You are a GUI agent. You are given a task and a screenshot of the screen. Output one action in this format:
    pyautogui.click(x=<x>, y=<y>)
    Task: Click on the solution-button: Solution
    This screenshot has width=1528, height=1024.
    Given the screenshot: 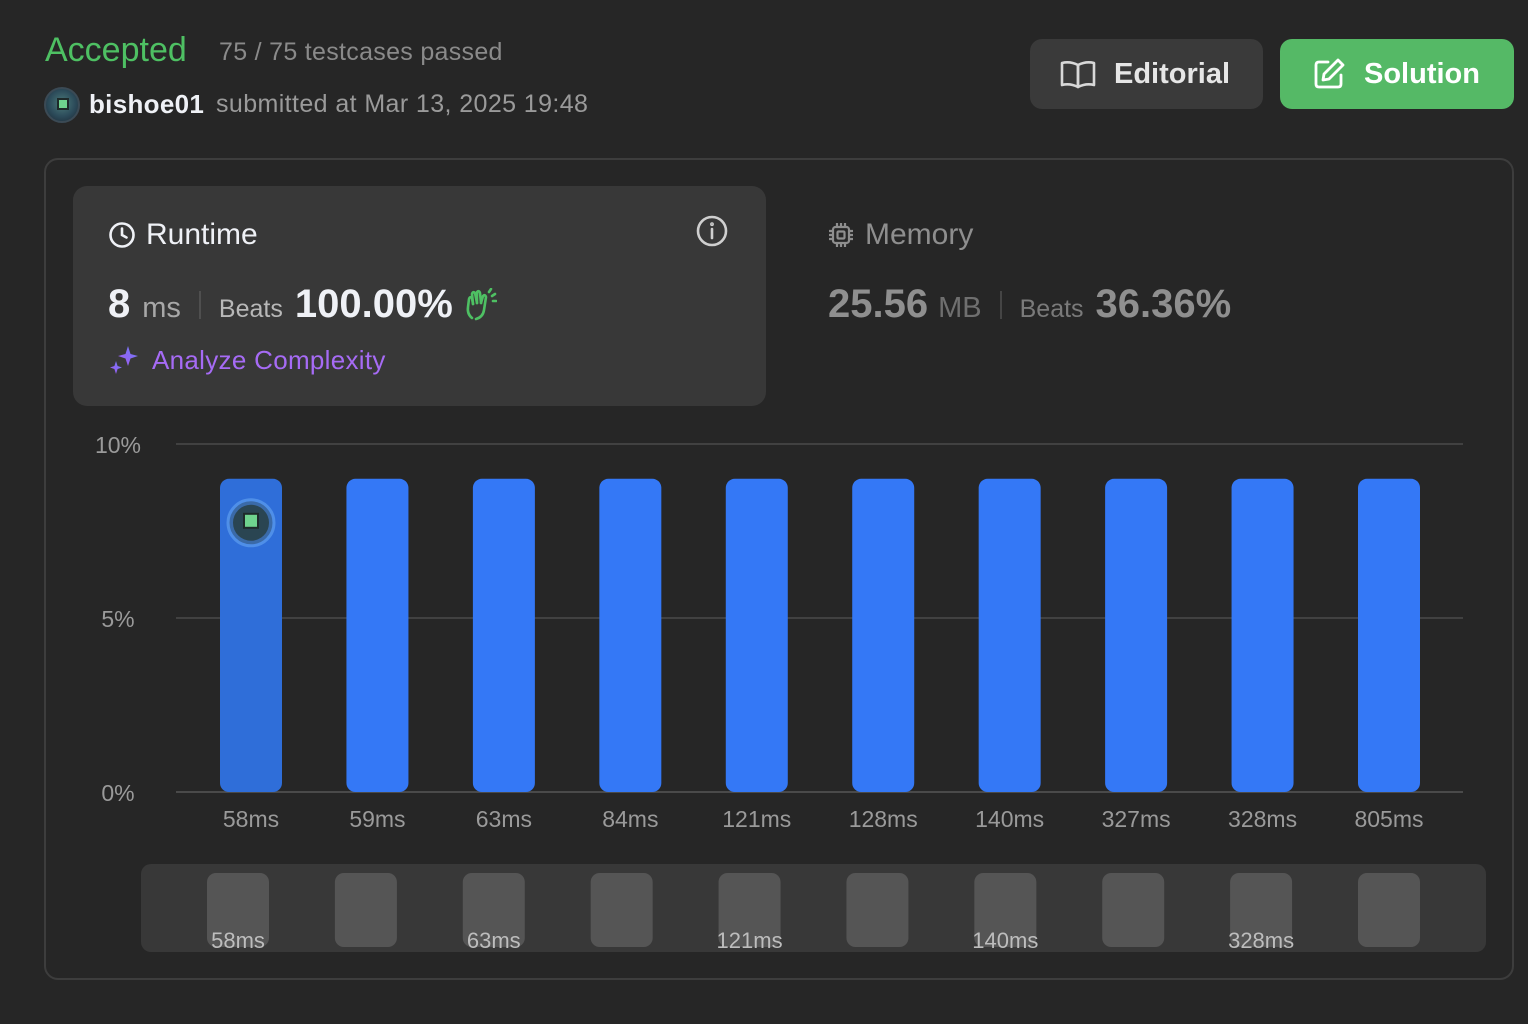 What is the action you would take?
    pyautogui.click(x=1397, y=74)
    